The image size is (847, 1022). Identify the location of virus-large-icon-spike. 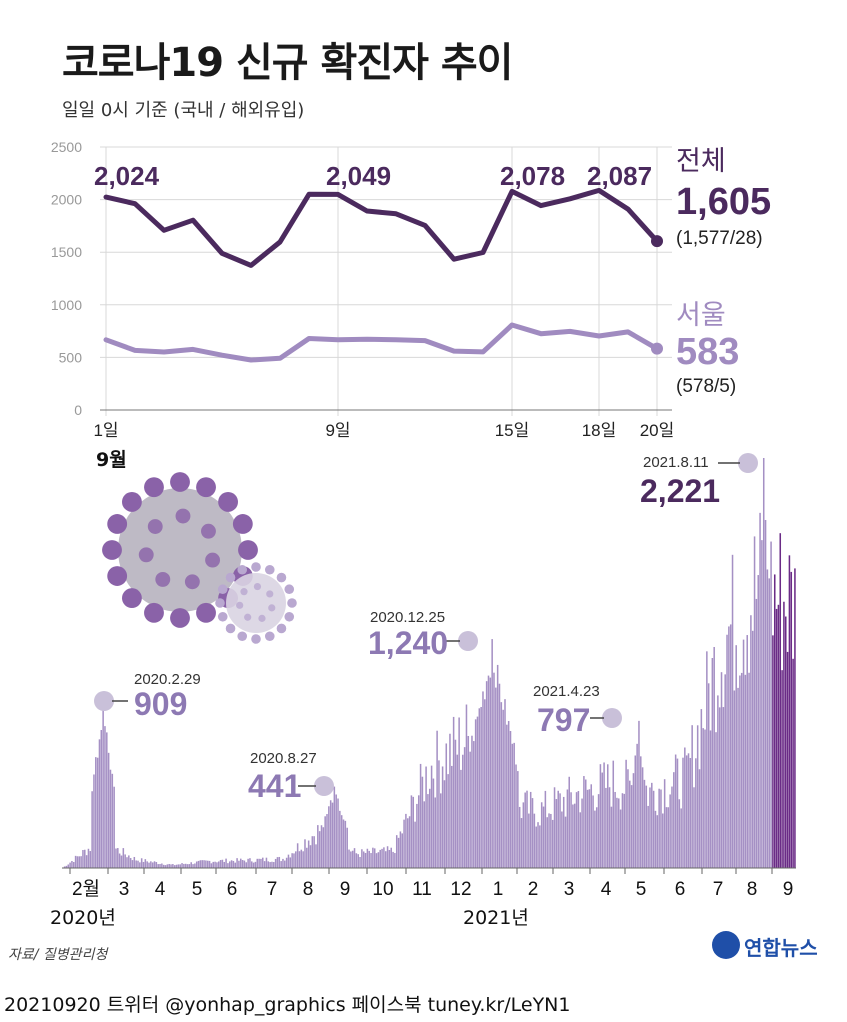
(154, 612).